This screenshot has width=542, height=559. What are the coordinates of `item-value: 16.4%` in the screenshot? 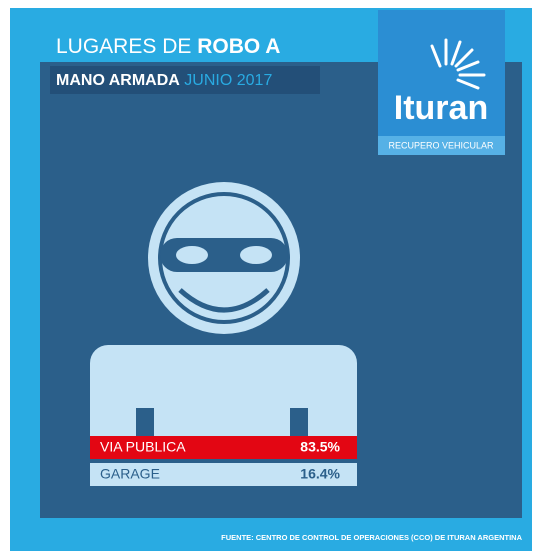 It's located at (320, 474).